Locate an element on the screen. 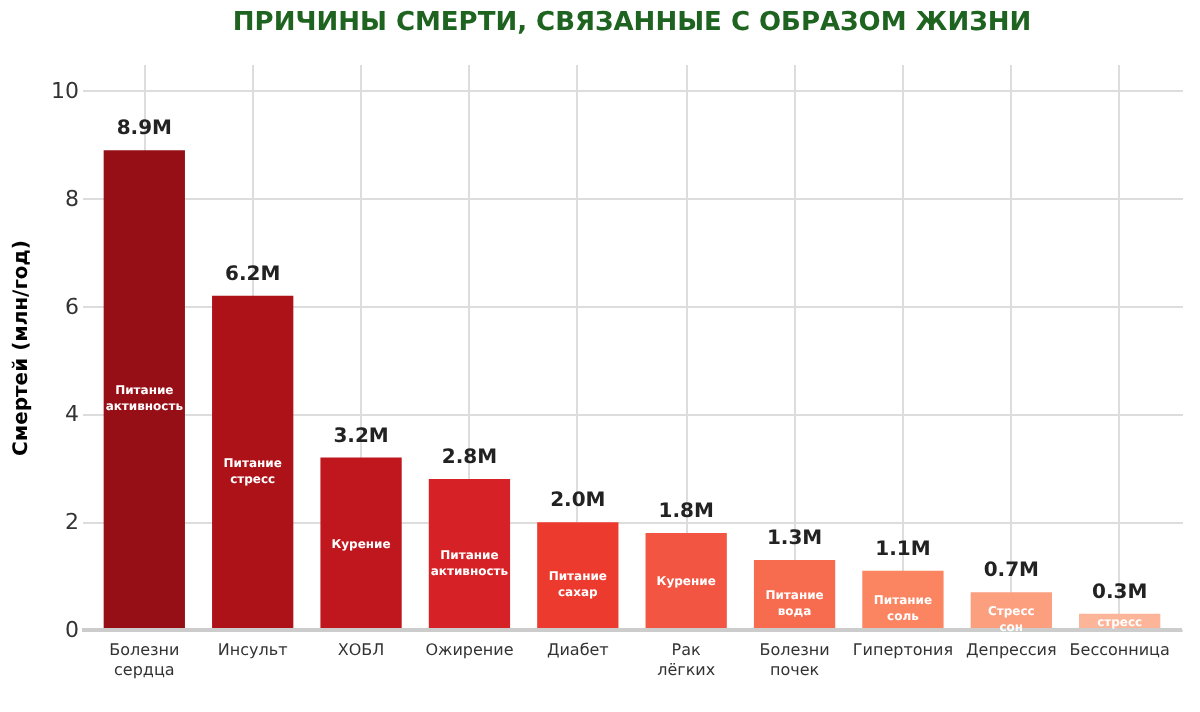 Image resolution: width=1200 pixels, height=712 pixels. x-tick-label: Болезни почек is located at coordinates (794, 660).